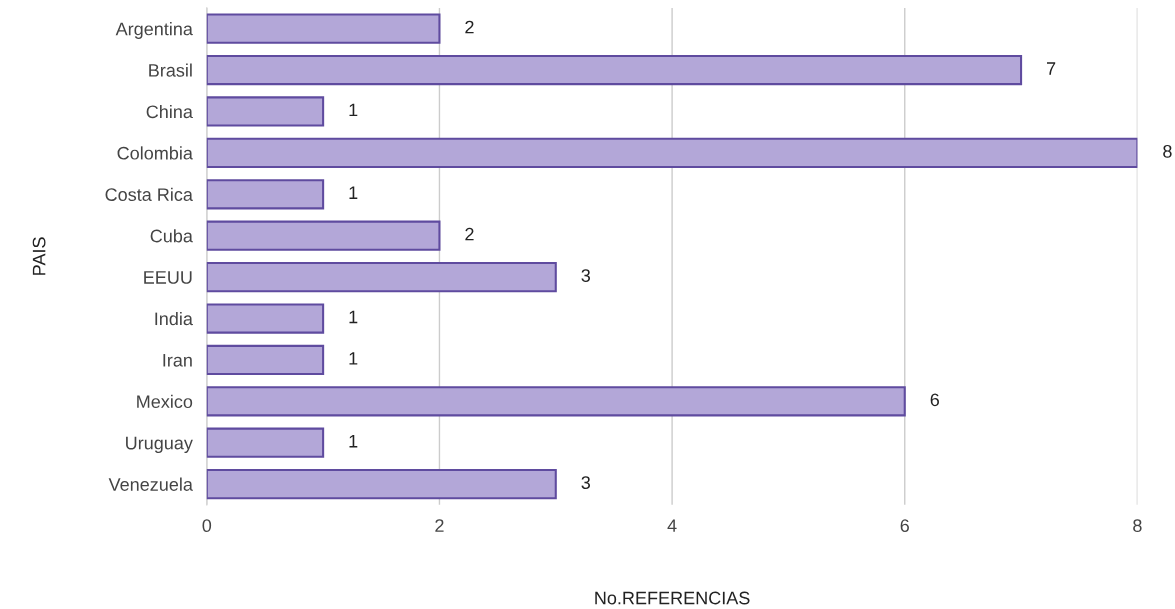  Describe the element at coordinates (1051, 68) in the screenshot. I see `data-label: 7` at that location.